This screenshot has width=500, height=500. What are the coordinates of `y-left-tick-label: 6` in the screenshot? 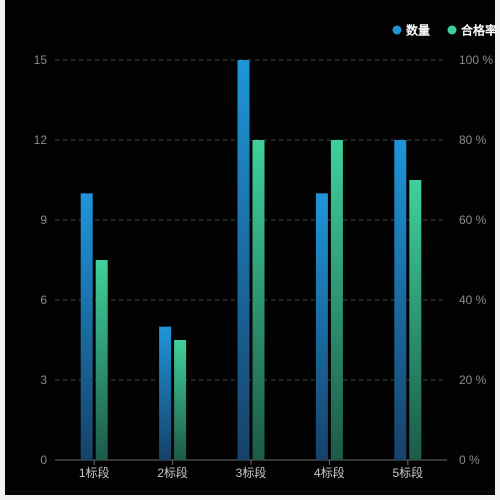 It's located at (43, 300).